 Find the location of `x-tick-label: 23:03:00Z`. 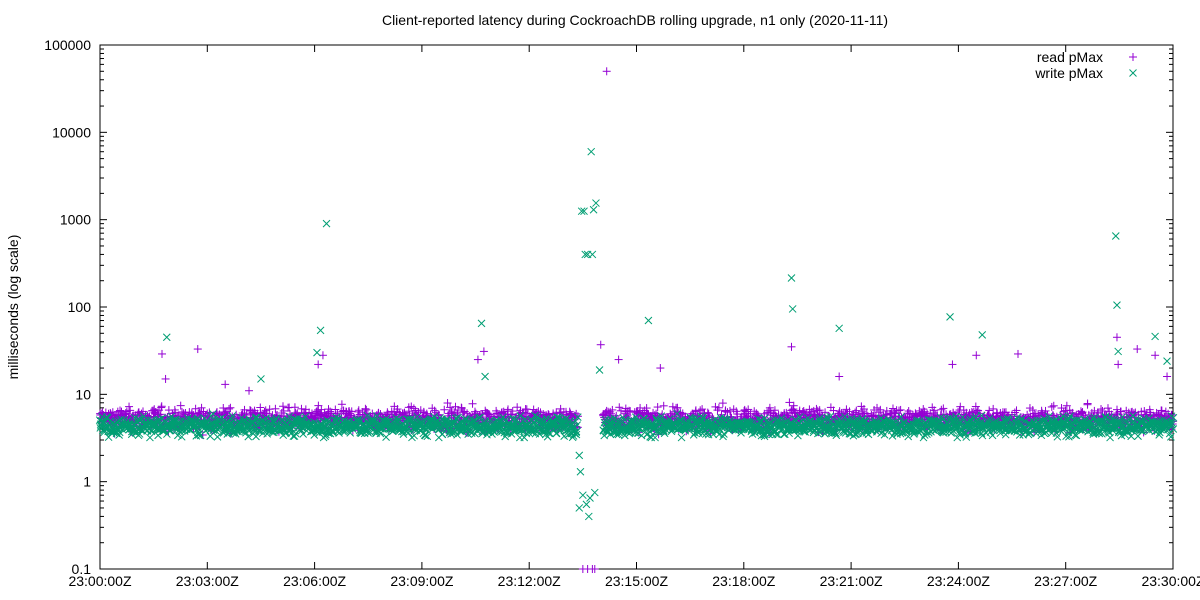

x-tick-label: 23:03:00Z is located at coordinates (207, 581).